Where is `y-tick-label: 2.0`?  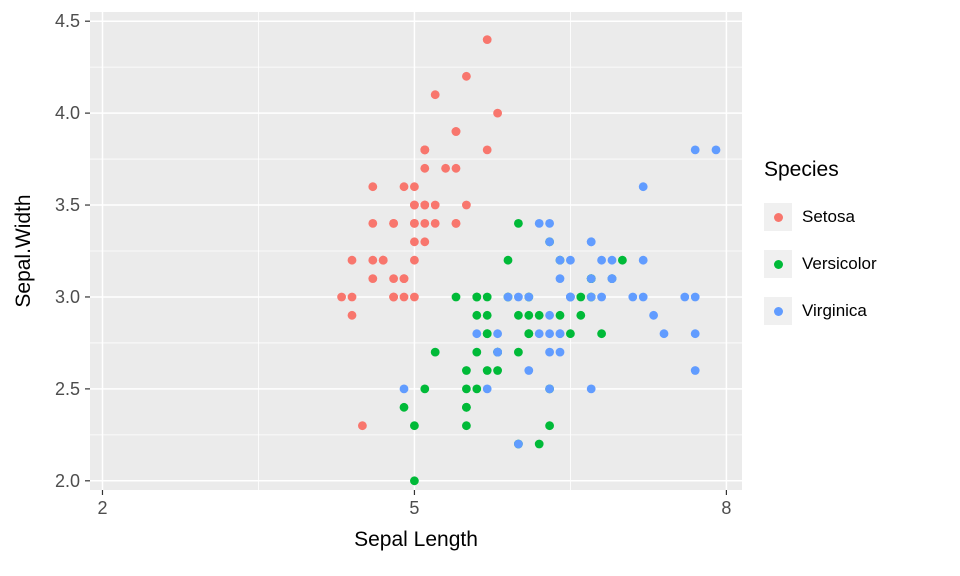 y-tick-label: 2.0 is located at coordinates (67, 481).